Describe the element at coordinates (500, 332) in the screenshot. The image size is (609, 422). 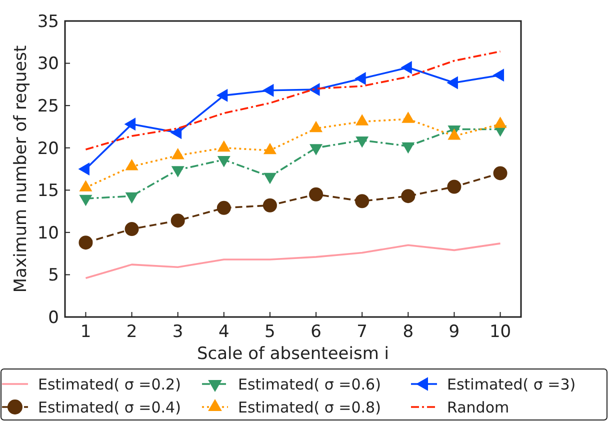
I see `x-tick-label: 10` at that location.